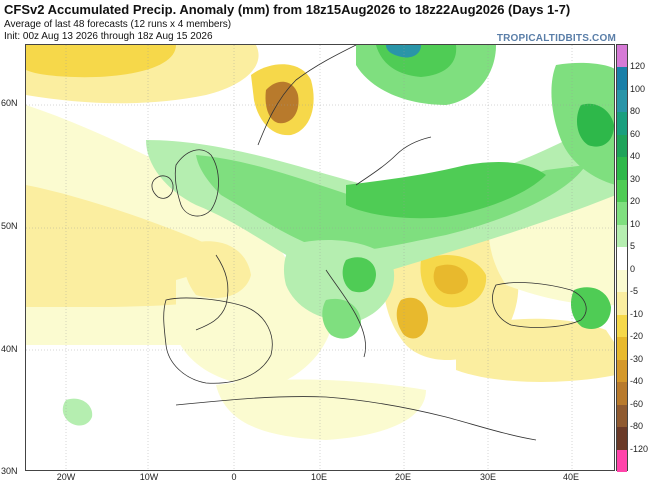 Image resolution: width=650 pixels, height=484 pixels. I want to click on lon-label-20w: 20W, so click(66, 477).